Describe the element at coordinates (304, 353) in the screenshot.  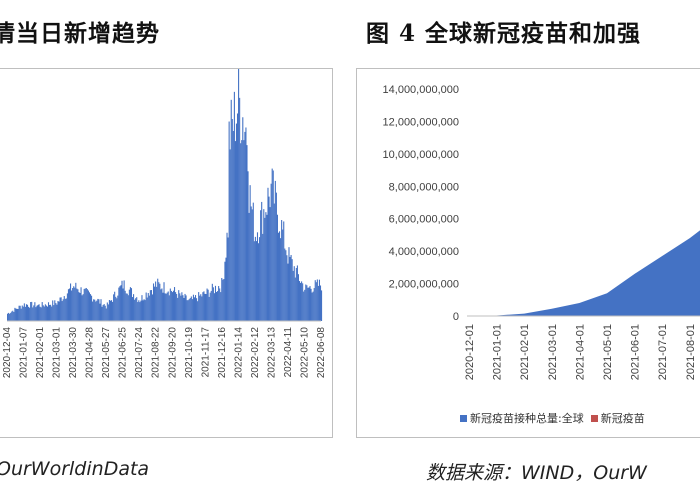
I see `left-x-tick-label: 2022-05-10` at that location.